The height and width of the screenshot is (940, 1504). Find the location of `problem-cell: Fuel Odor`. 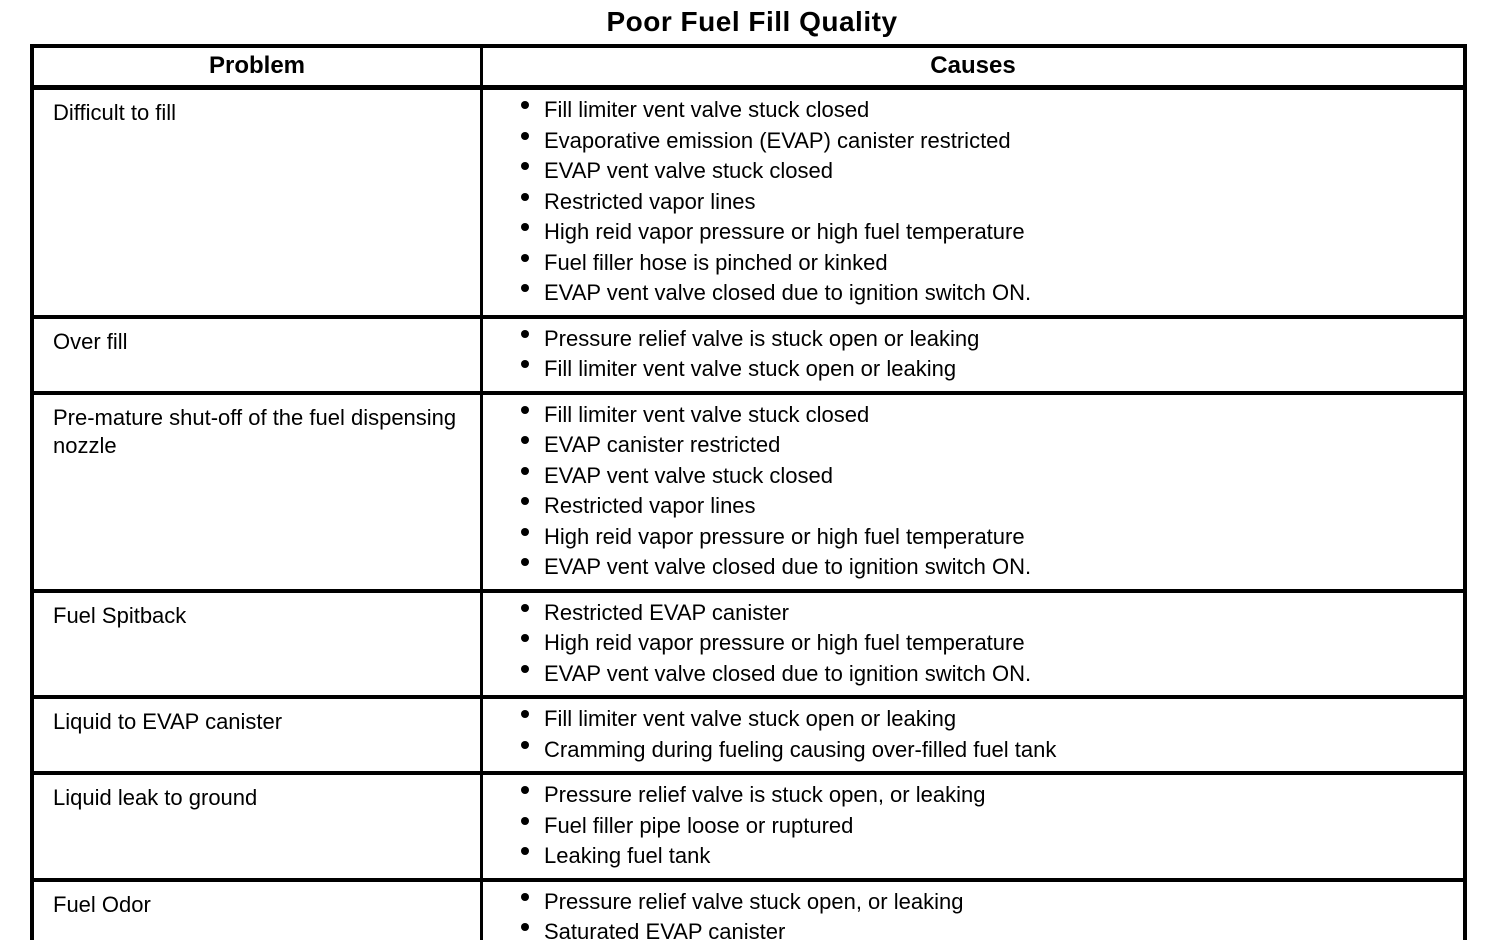

problem-cell: Fuel Odor is located at coordinates (258, 910).